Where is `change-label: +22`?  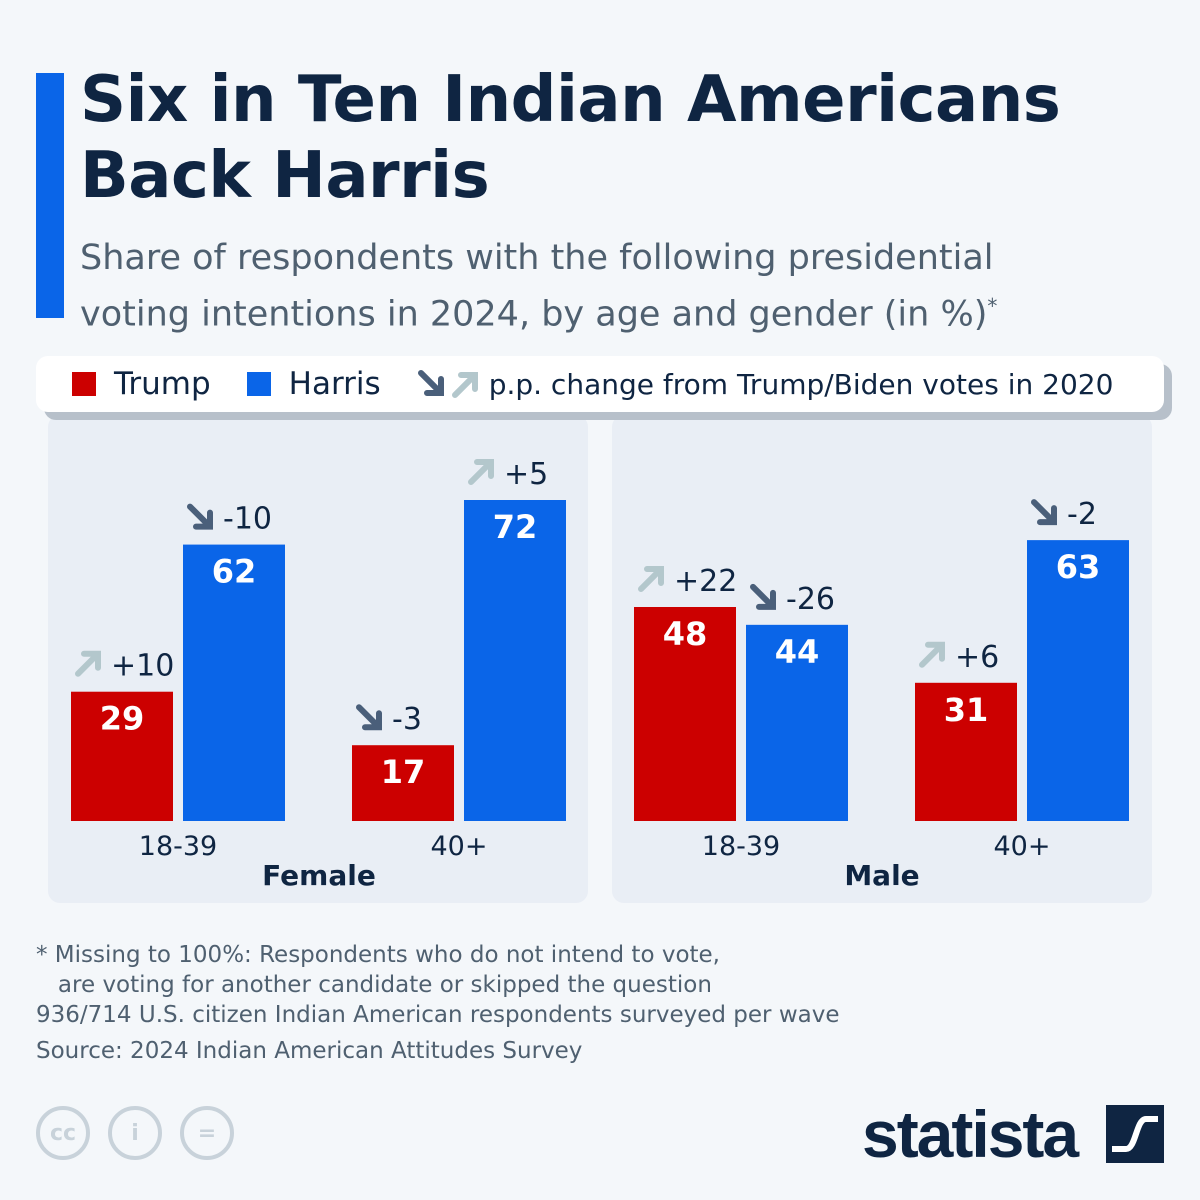 change-label: +22 is located at coordinates (705, 581).